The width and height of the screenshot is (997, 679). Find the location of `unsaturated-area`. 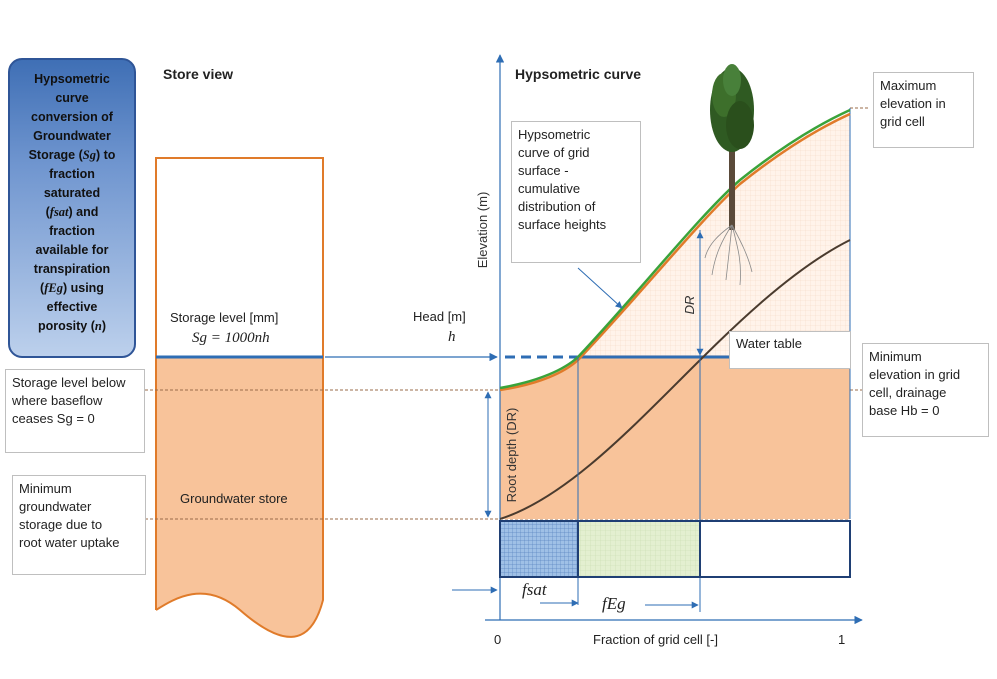

unsaturated-area is located at coordinates (714, 234).